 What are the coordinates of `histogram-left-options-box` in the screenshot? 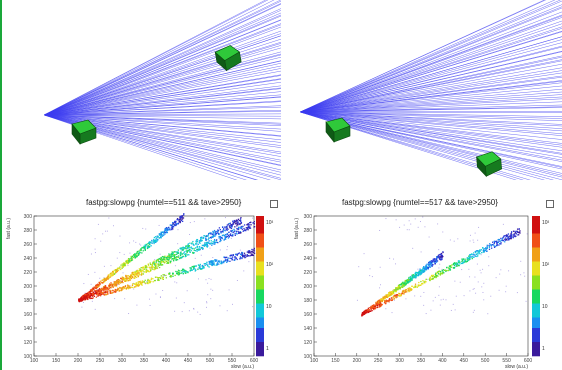 It's located at (274, 204).